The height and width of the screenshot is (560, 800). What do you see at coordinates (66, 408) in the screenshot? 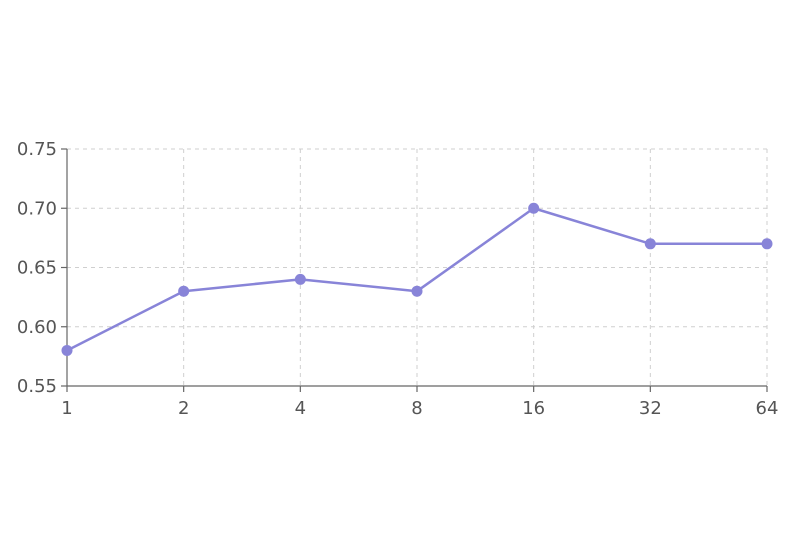
I see `x-tick-label: 1` at bounding box center [66, 408].